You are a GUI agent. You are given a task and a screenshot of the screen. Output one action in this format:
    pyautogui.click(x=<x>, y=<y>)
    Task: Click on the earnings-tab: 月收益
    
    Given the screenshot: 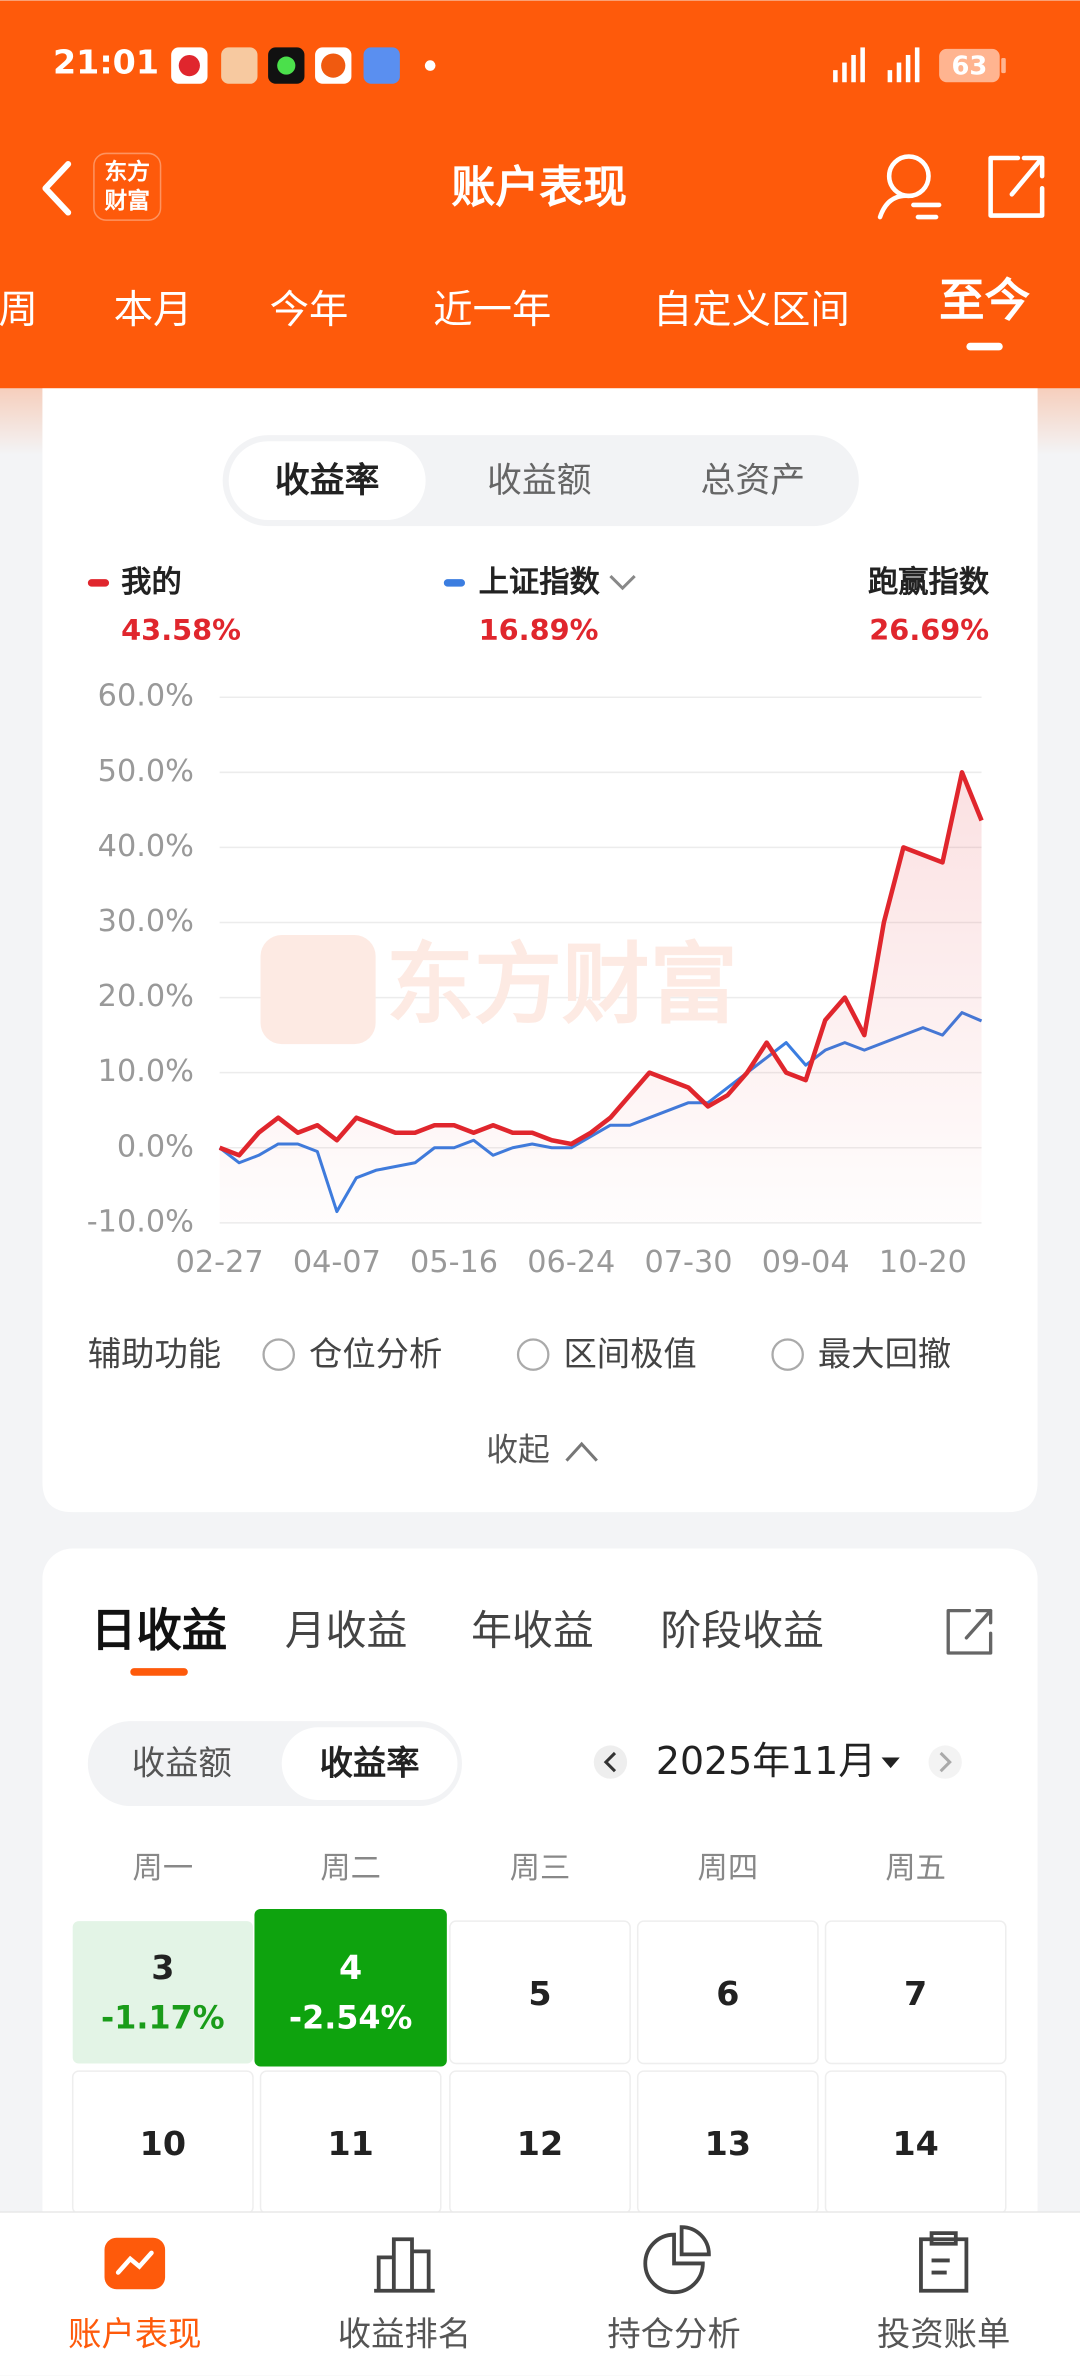 What is the action you would take?
    pyautogui.click(x=346, y=1630)
    